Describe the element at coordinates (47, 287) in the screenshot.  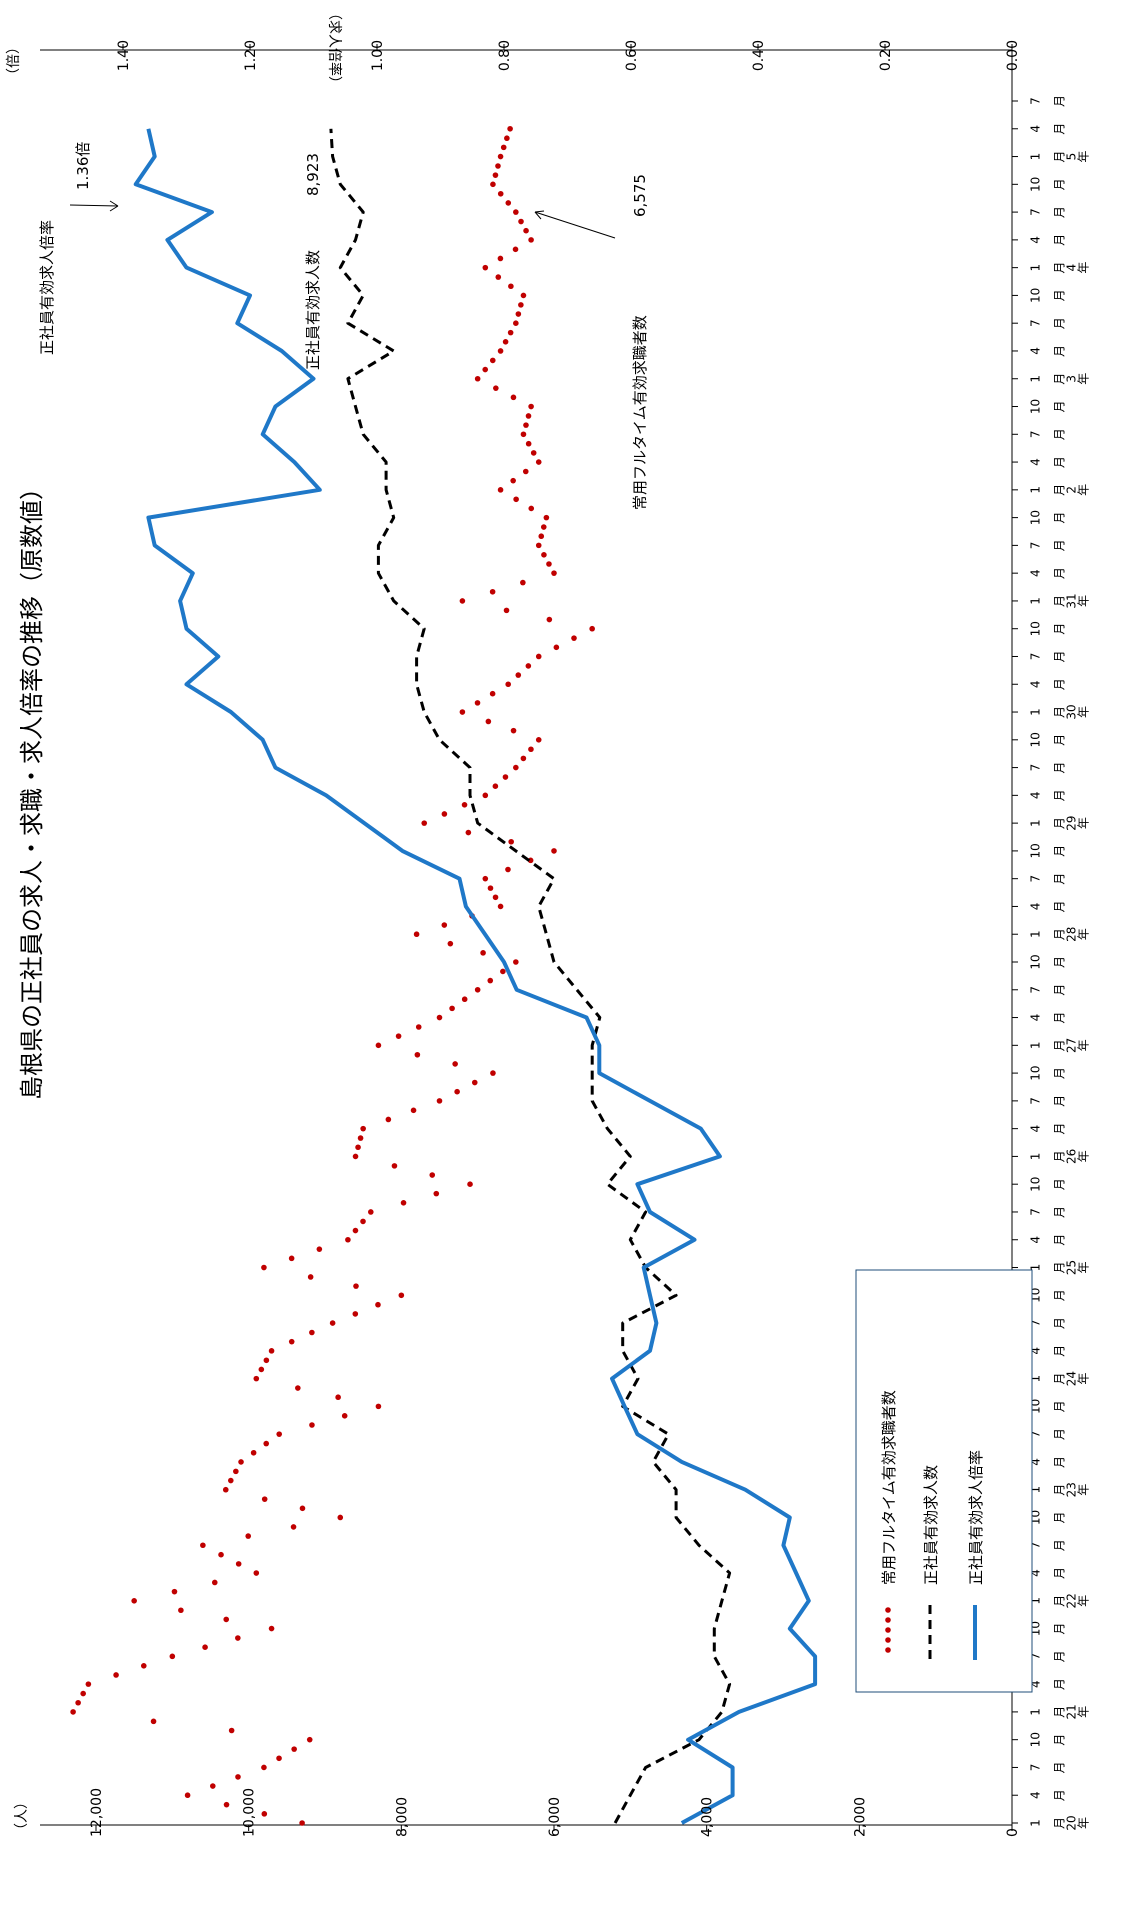
I see `annotation-ratio-label: 正社員有効求人倍率` at that location.